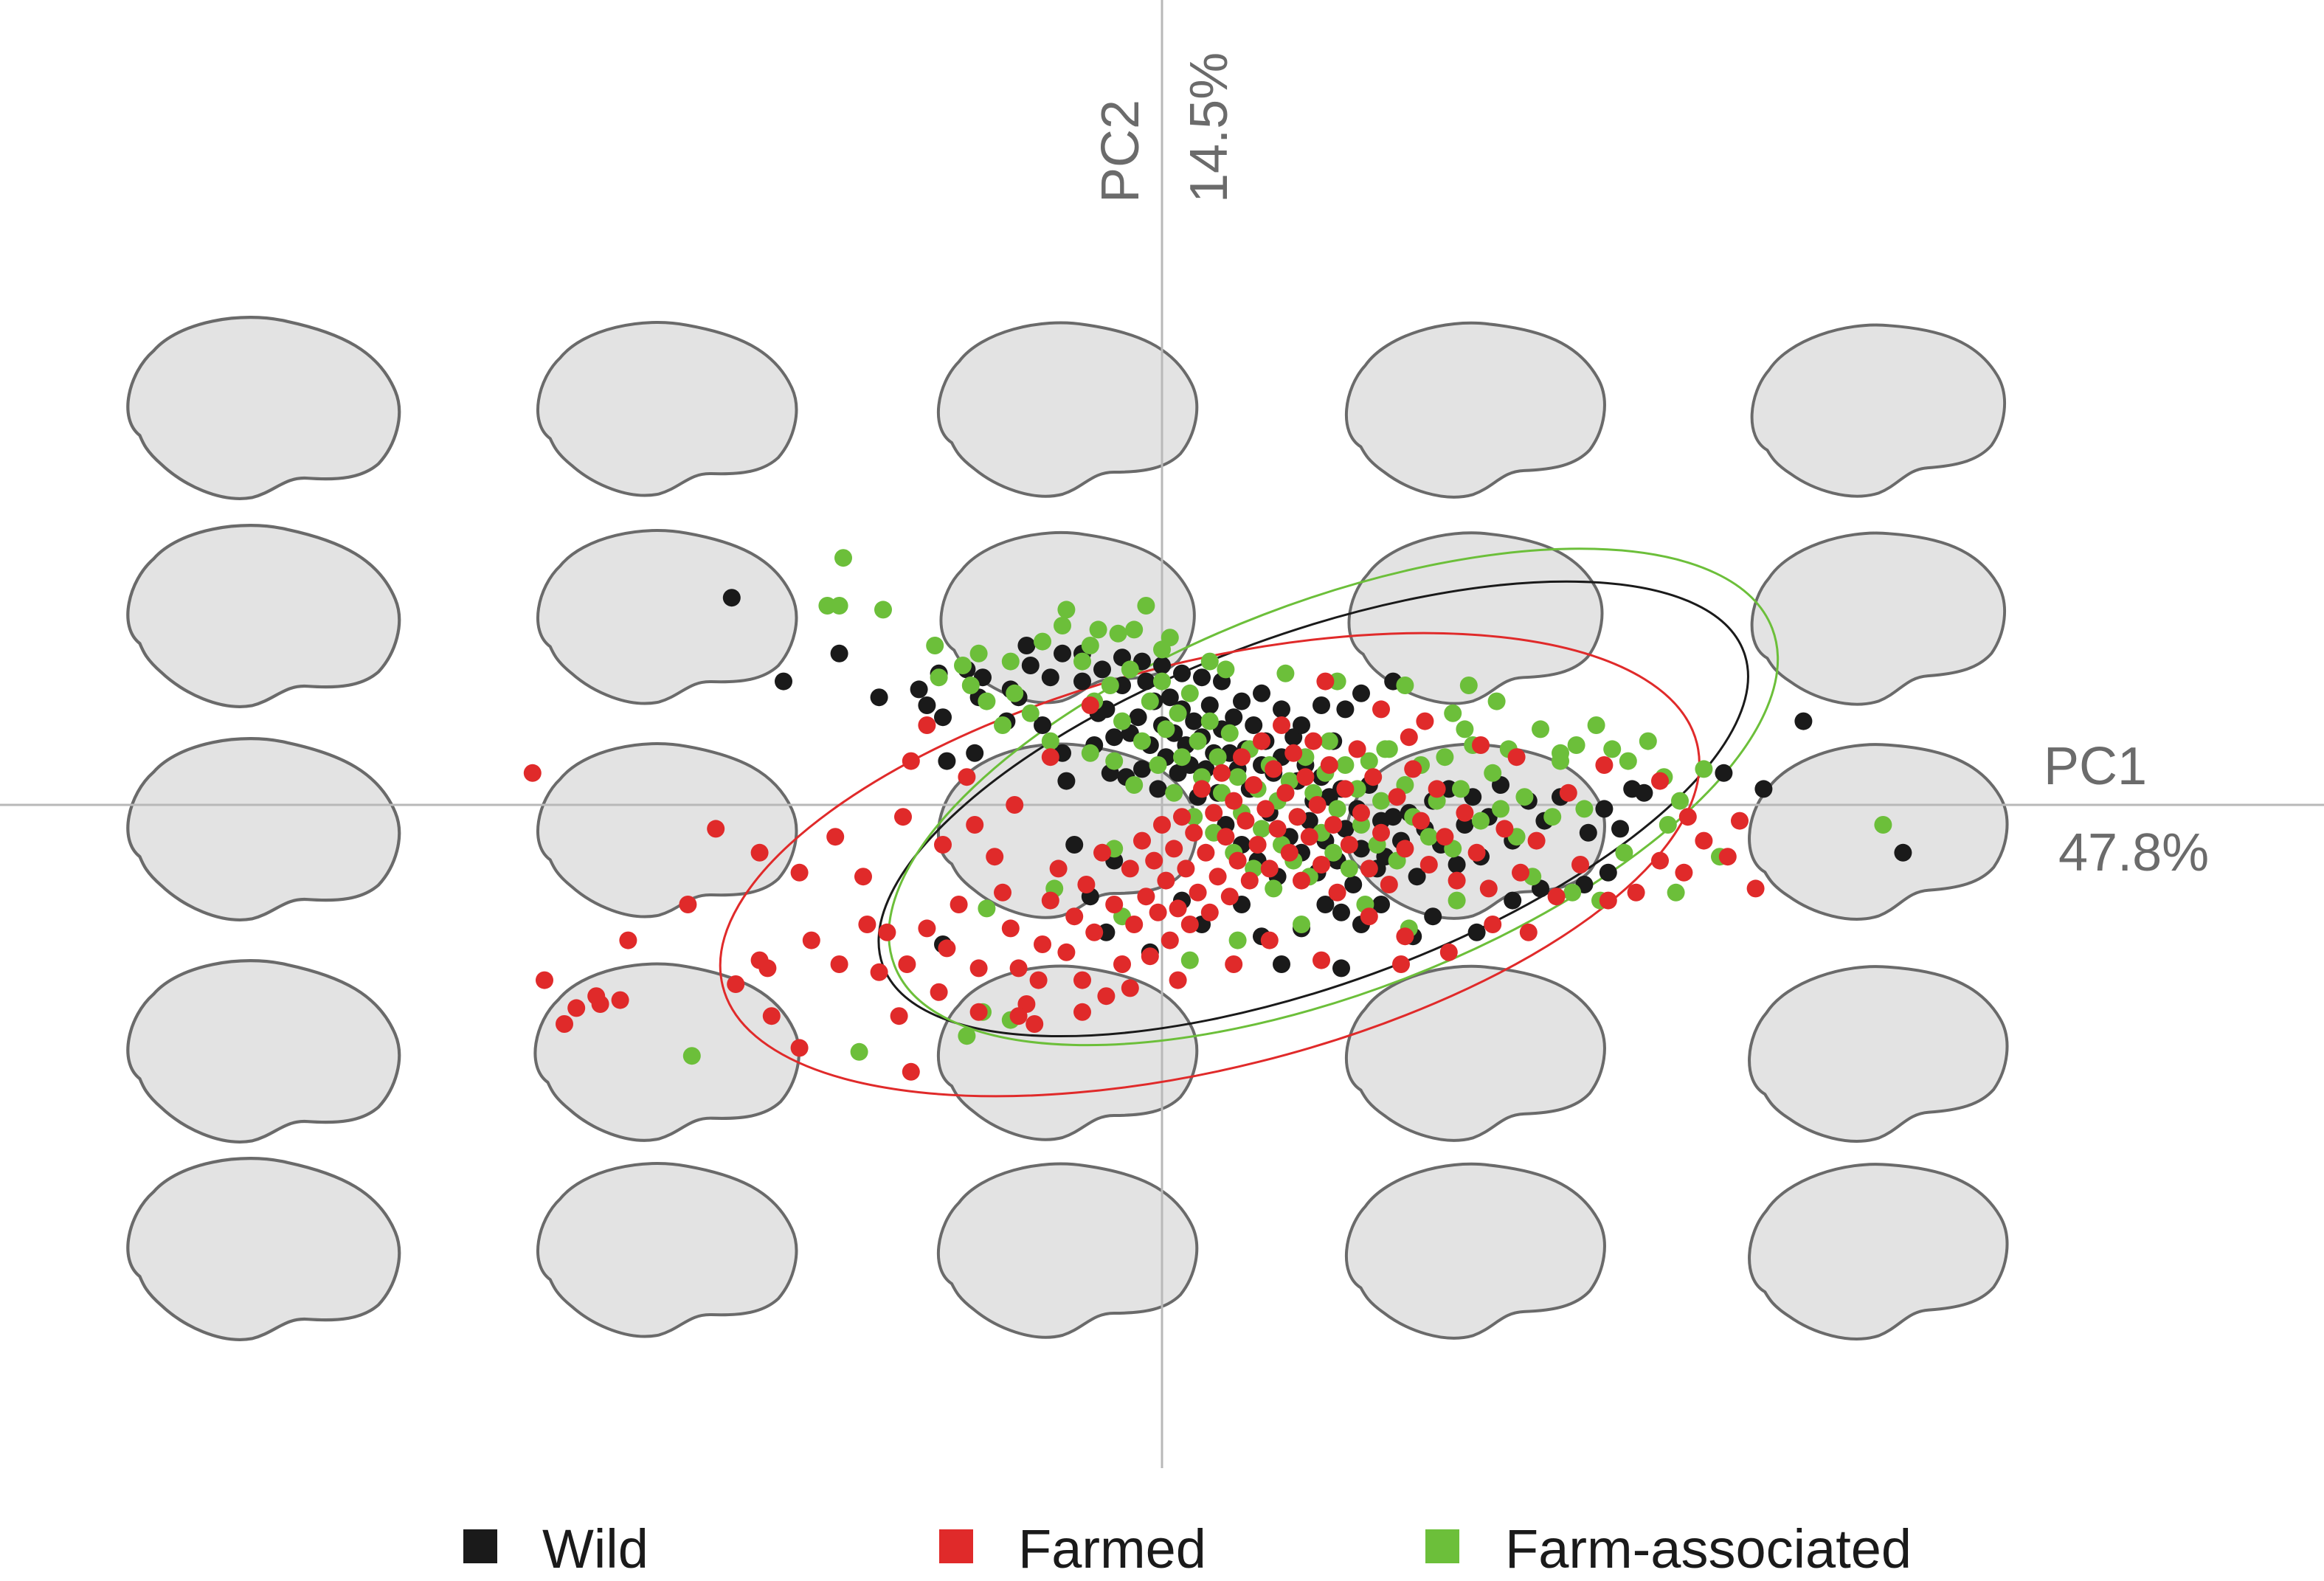  I want to click on shape-outline-r2-c1, so click(263, 617).